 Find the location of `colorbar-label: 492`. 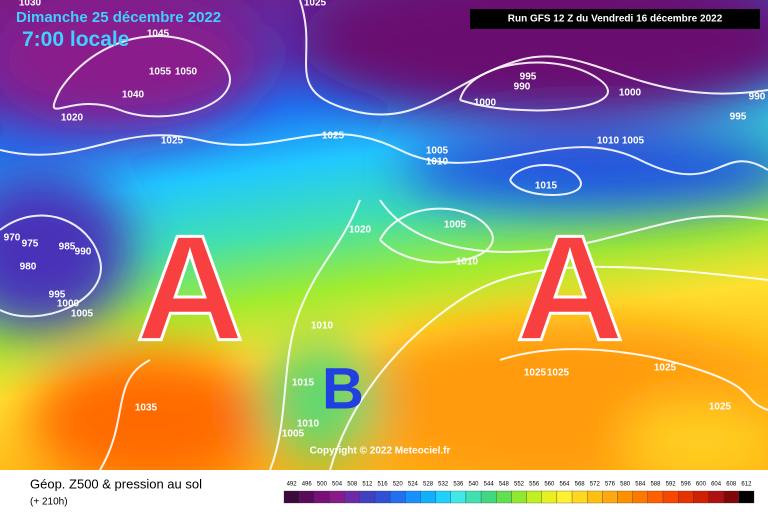

colorbar-label: 492 is located at coordinates (292, 485).